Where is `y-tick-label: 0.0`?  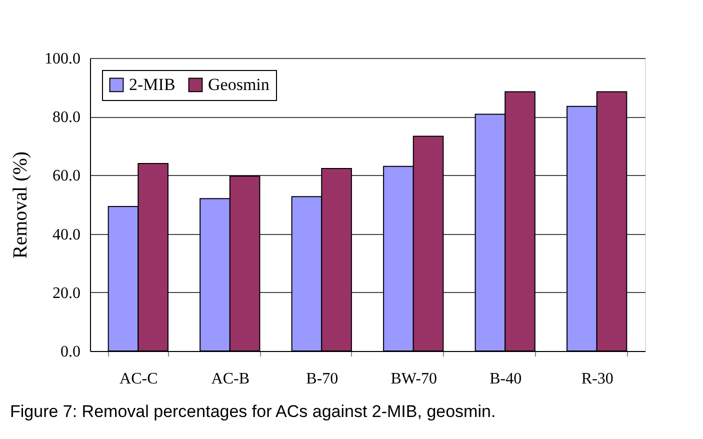 y-tick-label: 0.0 is located at coordinates (70, 352).